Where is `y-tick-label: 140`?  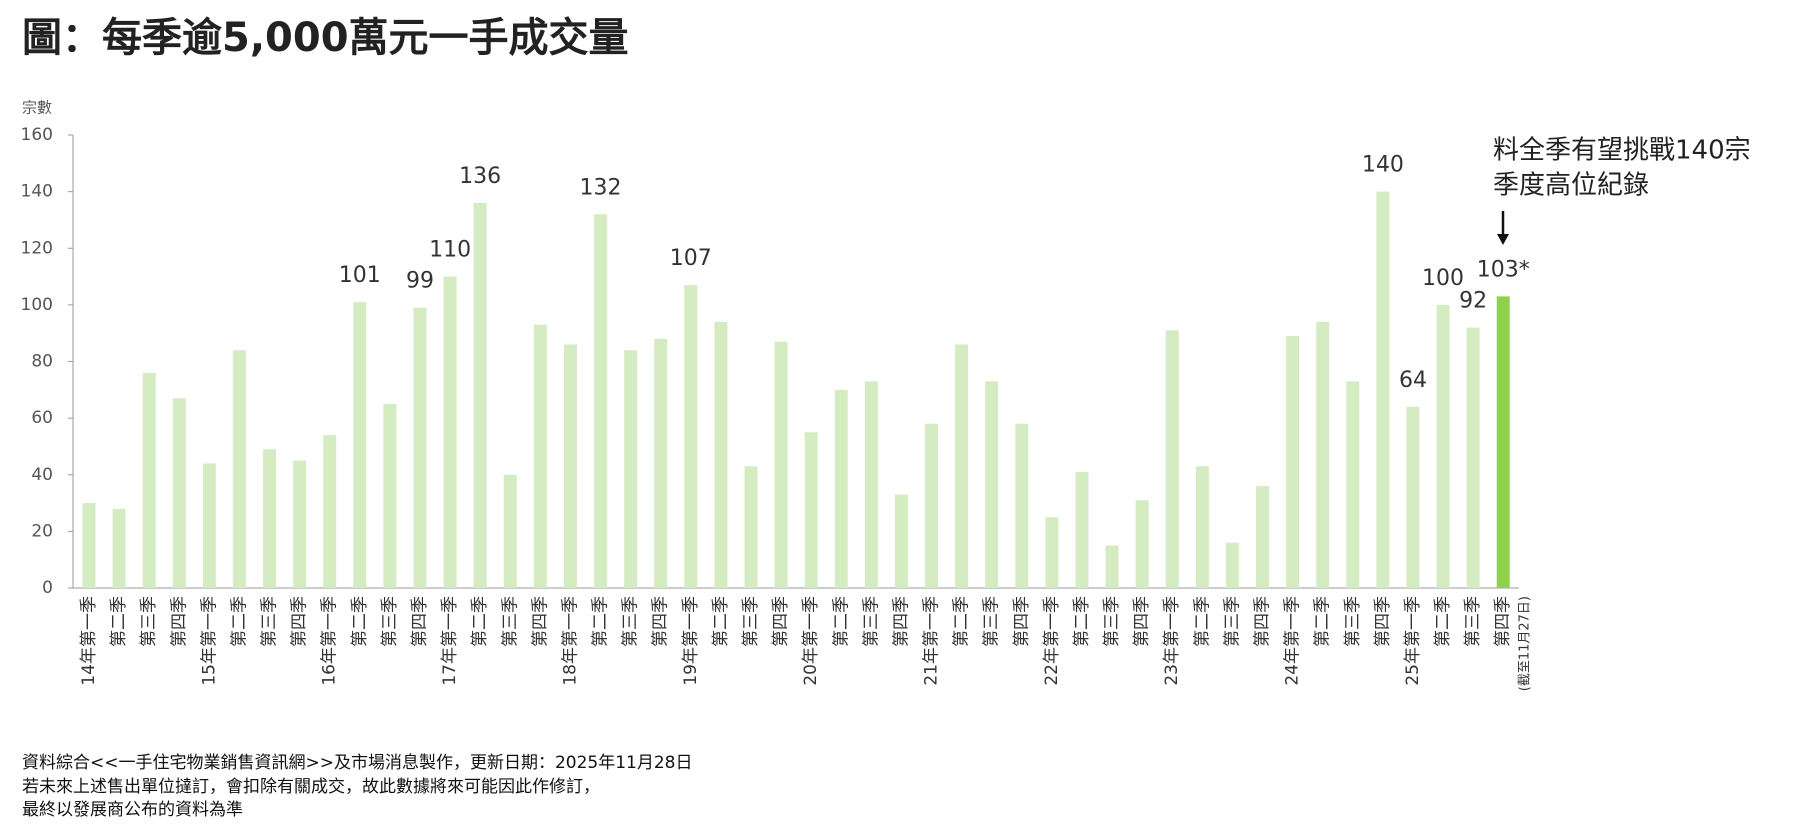
y-tick-label: 140 is located at coordinates (37, 192).